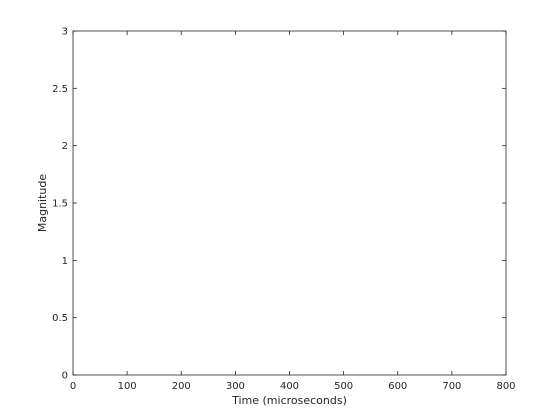 The height and width of the screenshot is (420, 560). What do you see at coordinates (451, 386) in the screenshot?
I see `x-tick-label: 700` at bounding box center [451, 386].